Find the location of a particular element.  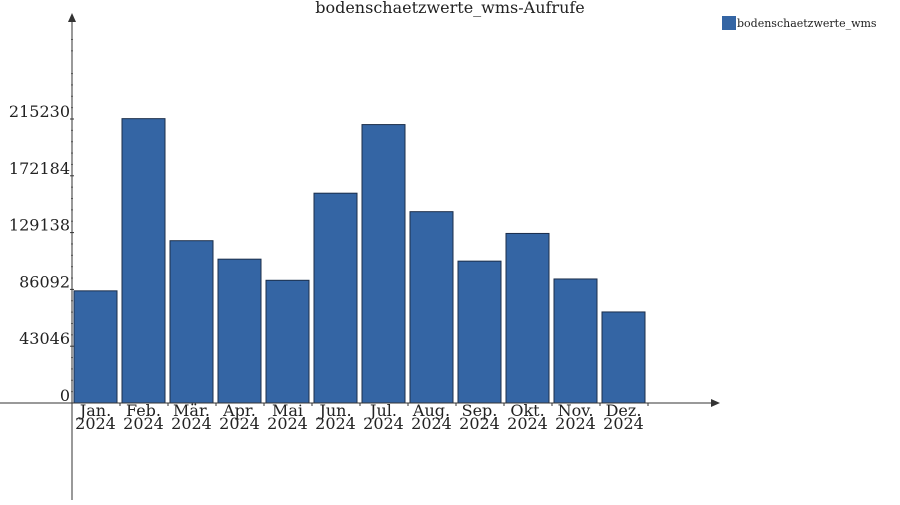

x-tick-label-month-10: Nov. is located at coordinates (576, 410).